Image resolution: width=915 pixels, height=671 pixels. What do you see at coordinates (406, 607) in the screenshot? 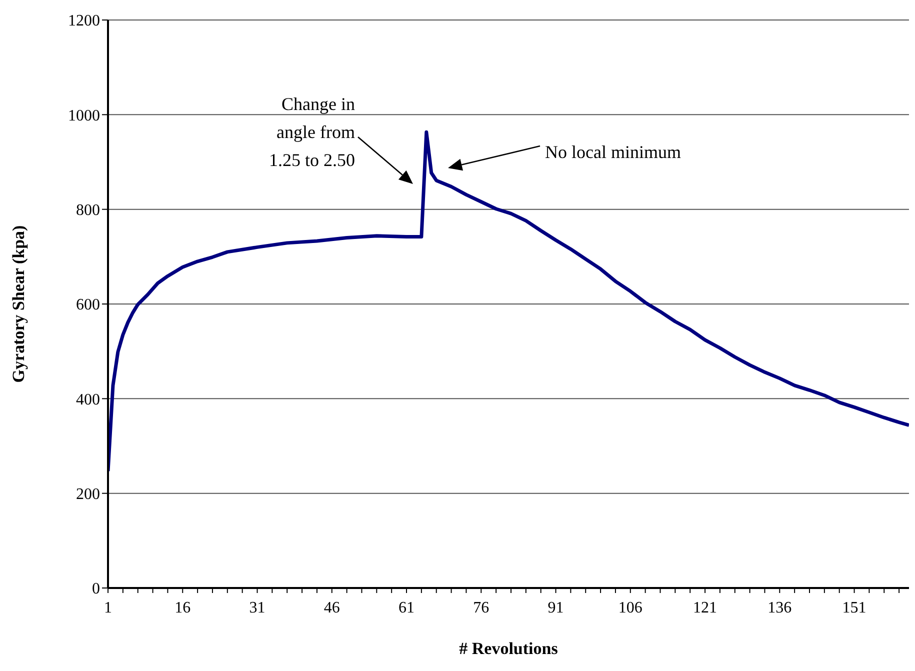
I see `x-tick-label: 61` at bounding box center [406, 607].